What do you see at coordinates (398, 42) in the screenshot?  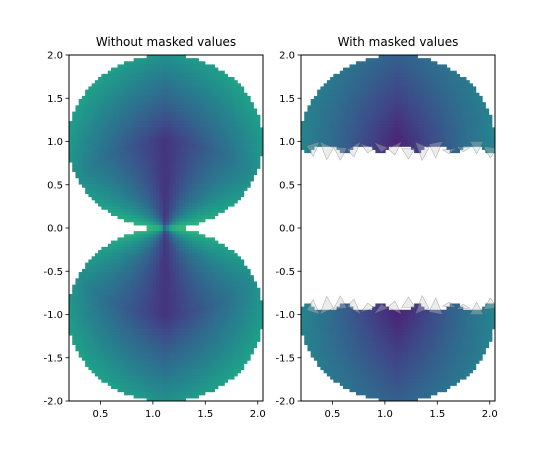 I see `panel-title: With masked values` at bounding box center [398, 42].